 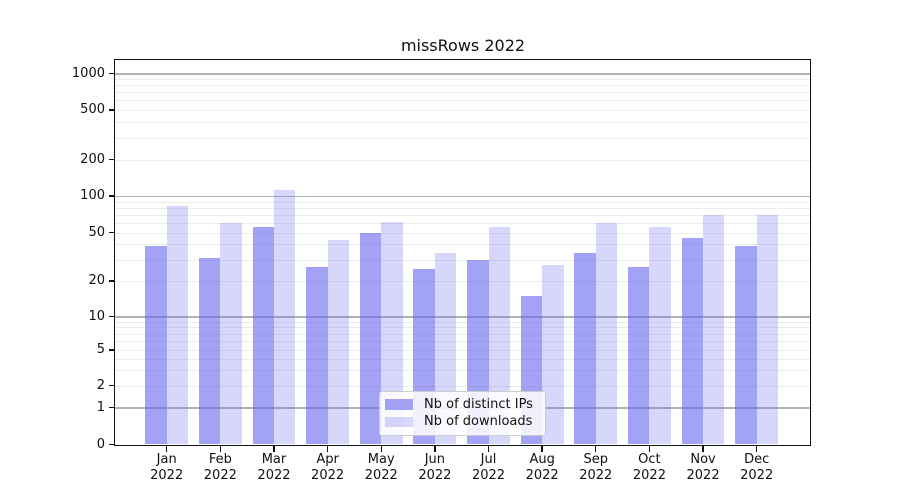 I want to click on legend-swatch-downloads, so click(x=399, y=421).